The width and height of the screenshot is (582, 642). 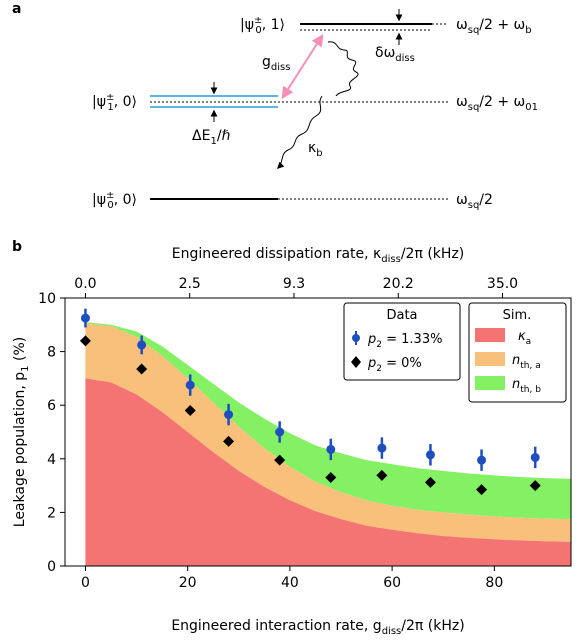 I want to click on legend-data-box, so click(x=402, y=341).